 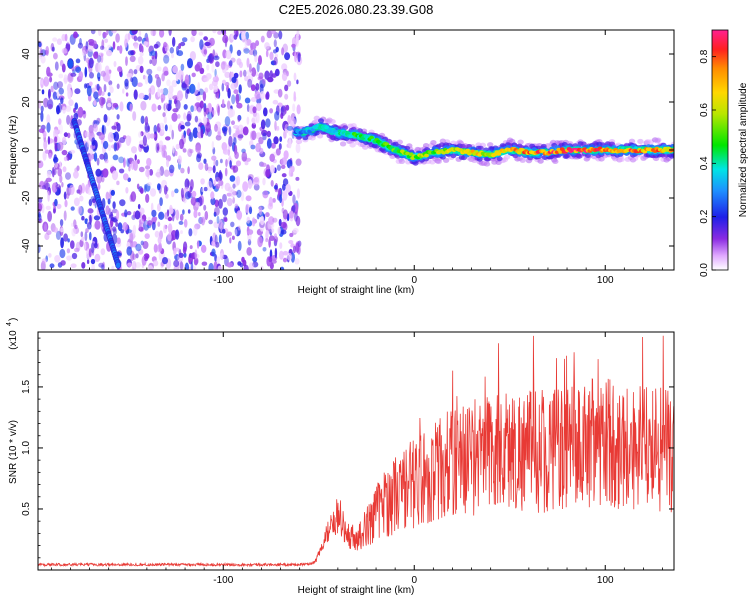 I want to click on diagonal-feature-blob, so click(x=70, y=63).